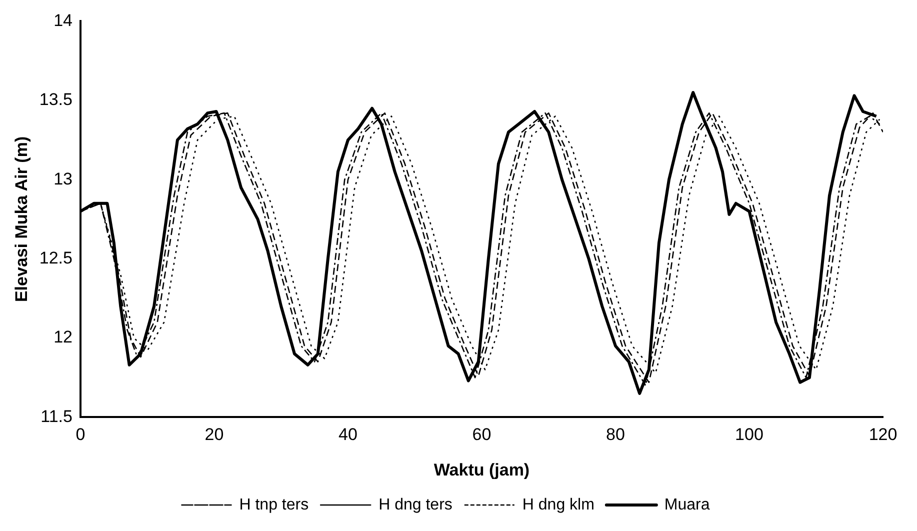  I want to click on x-tick-label: 120, so click(883, 434).